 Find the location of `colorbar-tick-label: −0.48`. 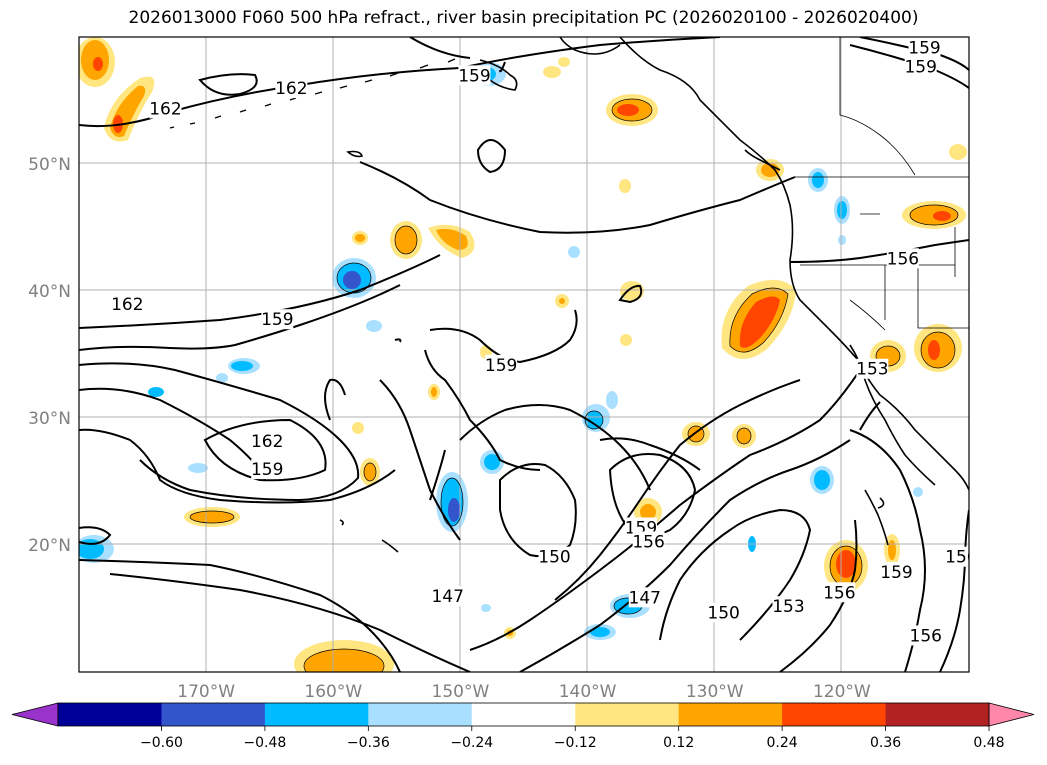

colorbar-tick-label: −0.48 is located at coordinates (264, 743).